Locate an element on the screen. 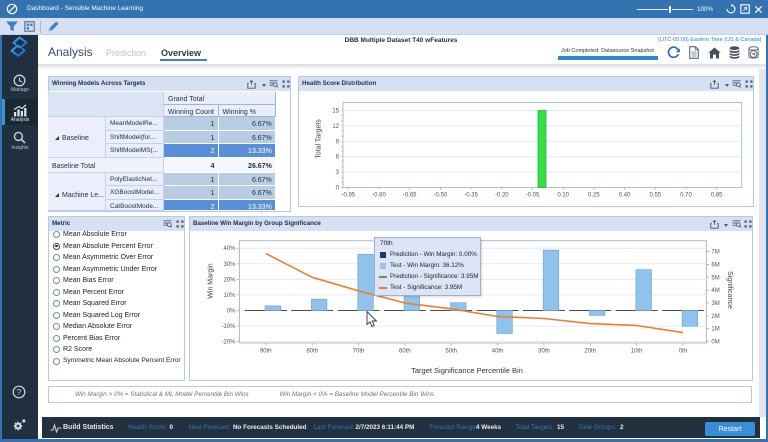 Image resolution: width=768 pixels, height=442 pixels. svg-text: 60th is located at coordinates (405, 352).